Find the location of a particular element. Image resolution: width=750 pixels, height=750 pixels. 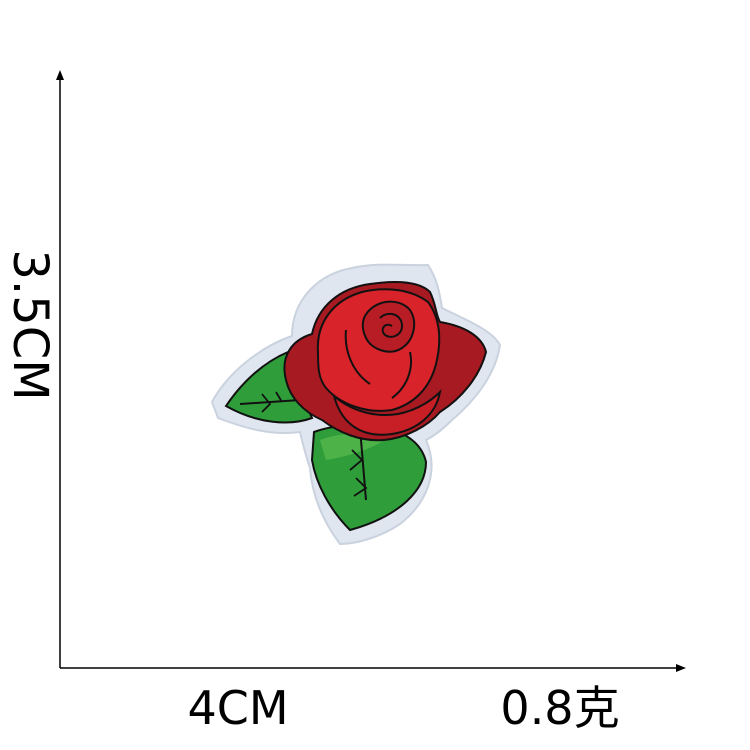

left-leaf-vein-branch is located at coordinates (272, 402).